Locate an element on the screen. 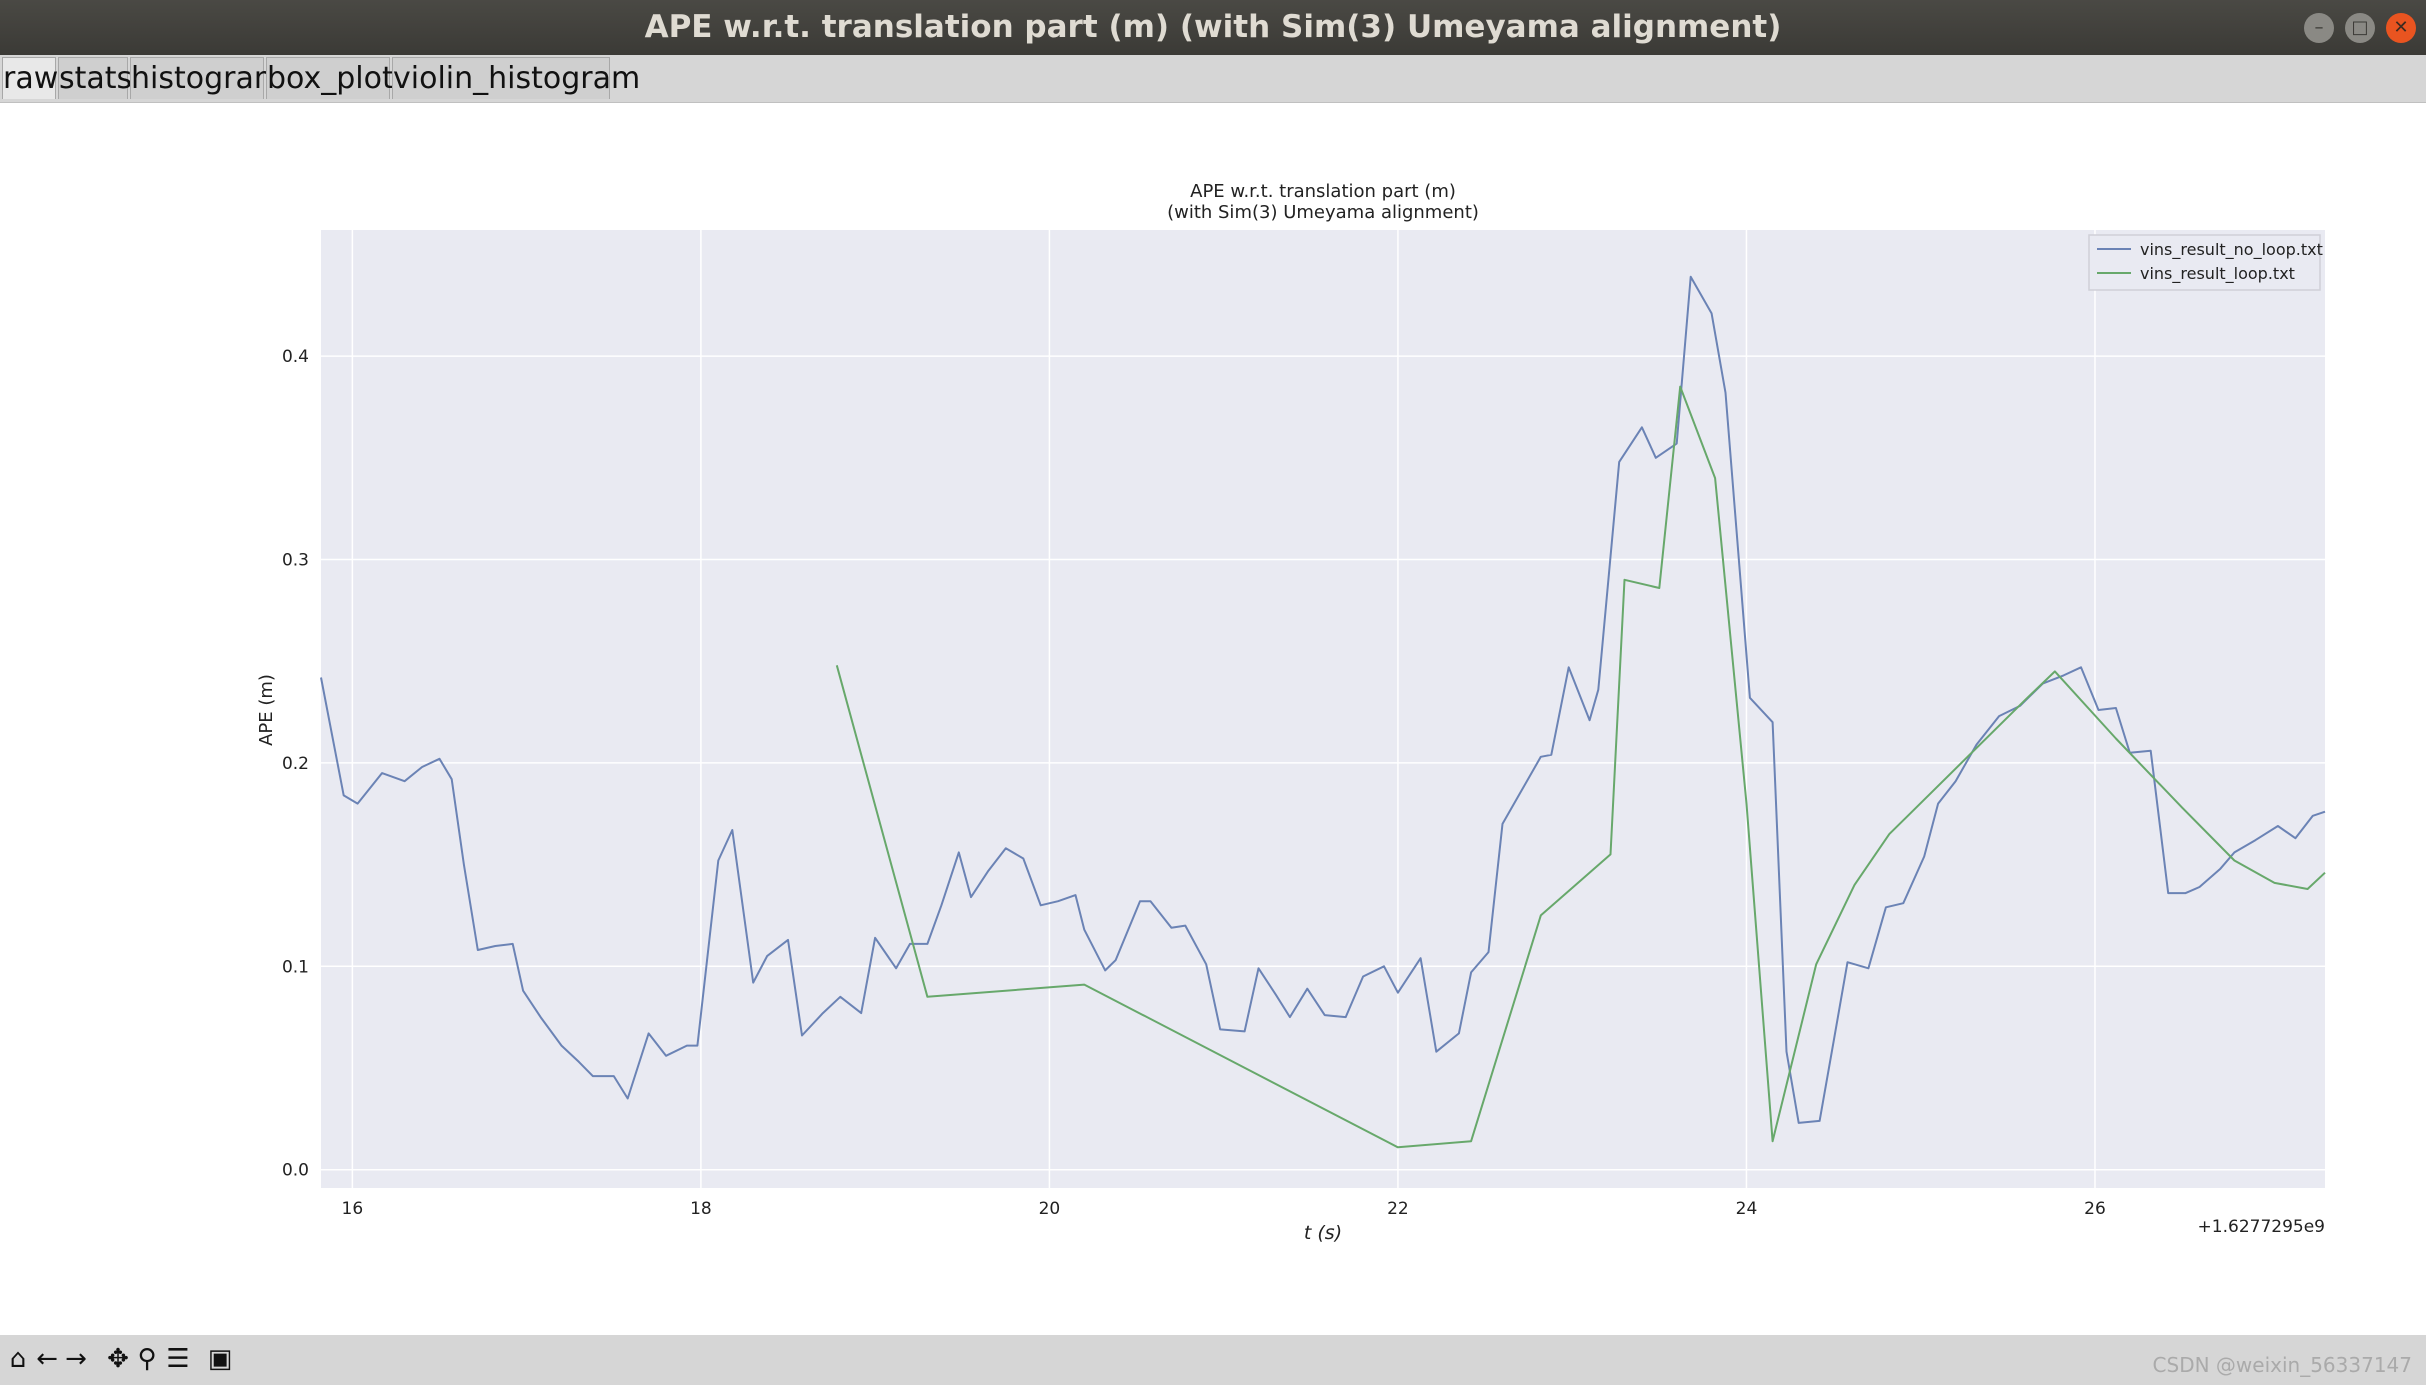 The width and height of the screenshot is (2426, 1385). maximize-icon: □ is located at coordinates (2360, 28).